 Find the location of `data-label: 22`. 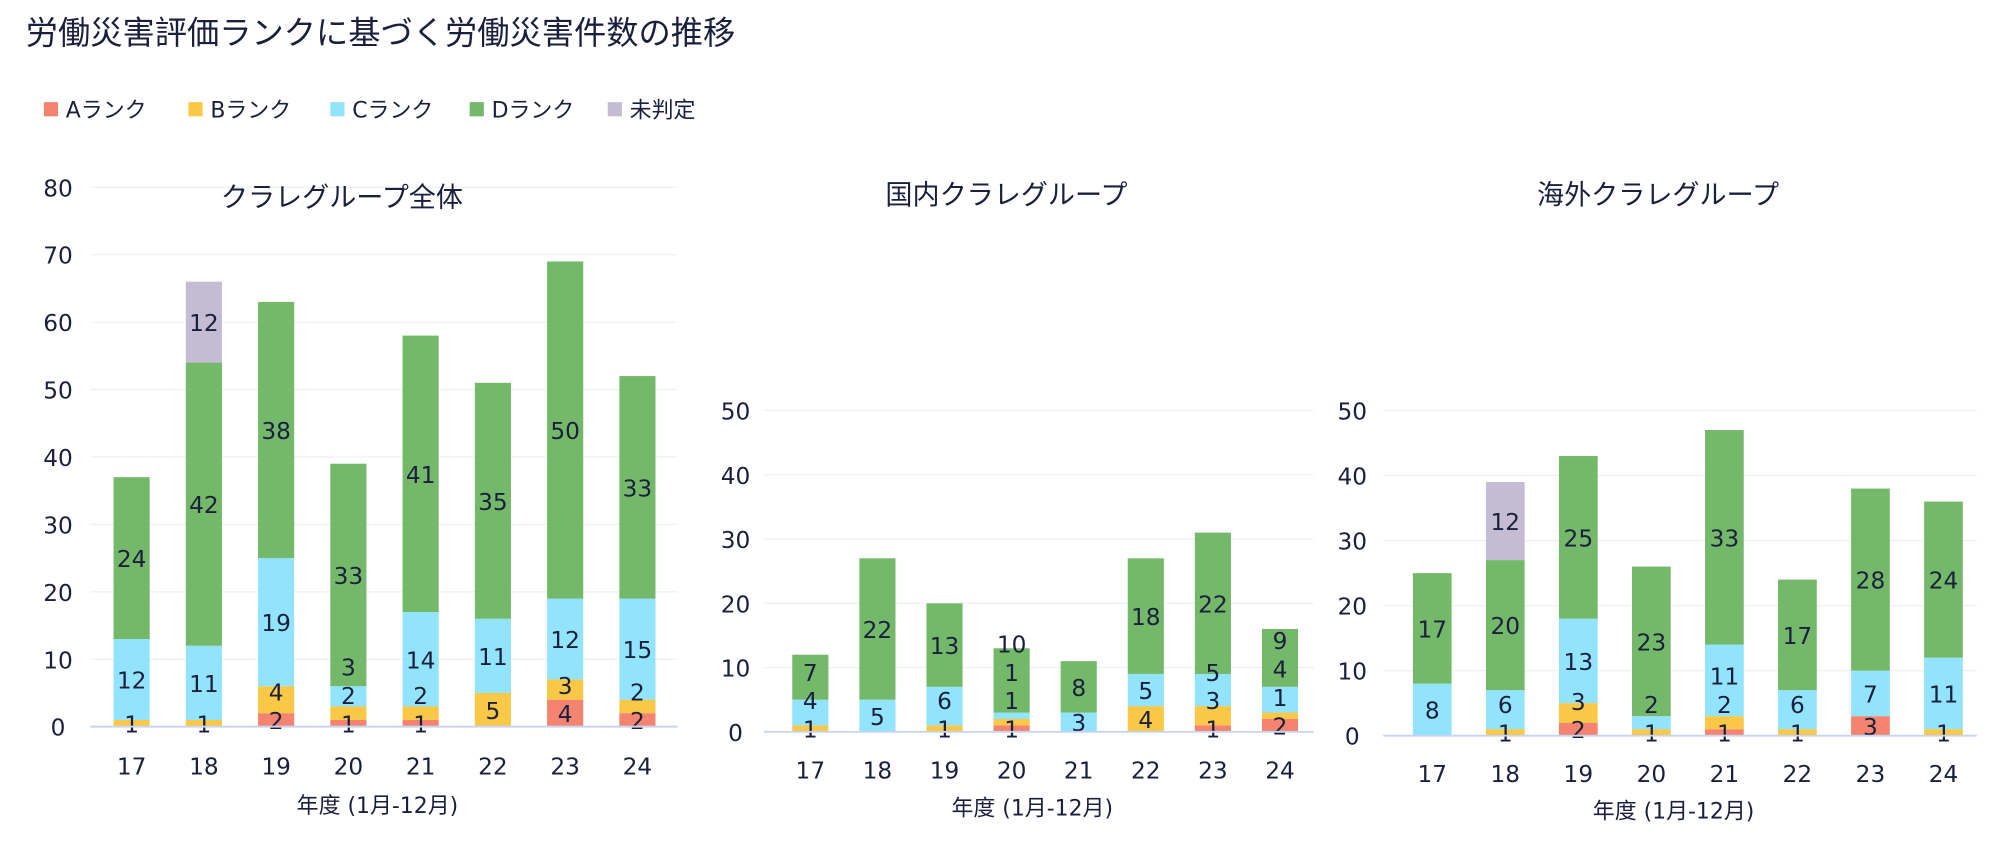

data-label: 22 is located at coordinates (878, 630).